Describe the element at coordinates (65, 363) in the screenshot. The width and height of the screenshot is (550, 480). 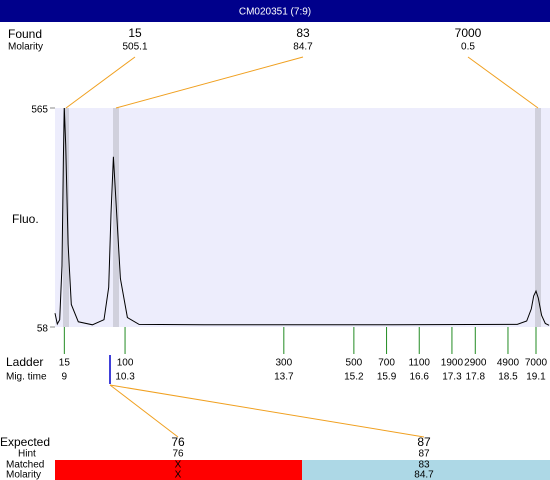
I see `ladder-size: 15` at that location.